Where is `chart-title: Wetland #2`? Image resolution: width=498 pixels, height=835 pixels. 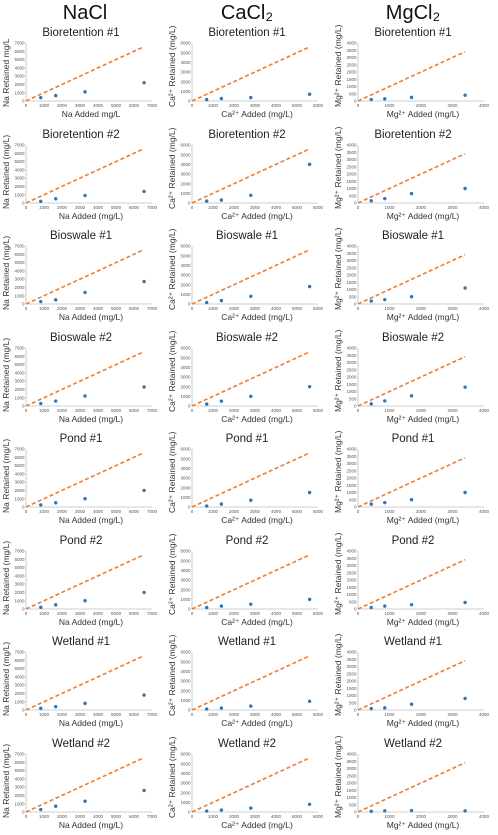 chart-title: Wetland #2 is located at coordinates (247, 743).